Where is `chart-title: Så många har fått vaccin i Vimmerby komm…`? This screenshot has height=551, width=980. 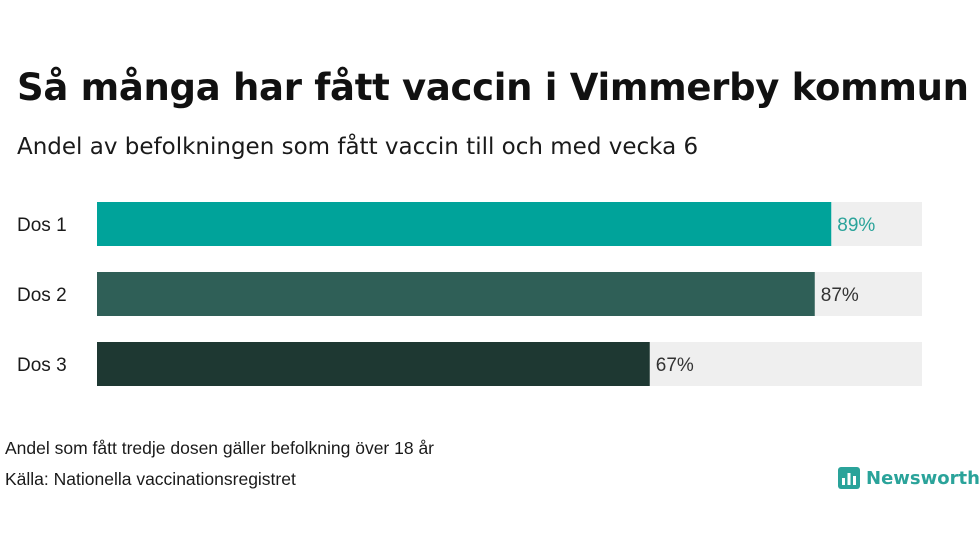 chart-title: Så många har fått vaccin i Vimmerby komm… is located at coordinates (493, 87).